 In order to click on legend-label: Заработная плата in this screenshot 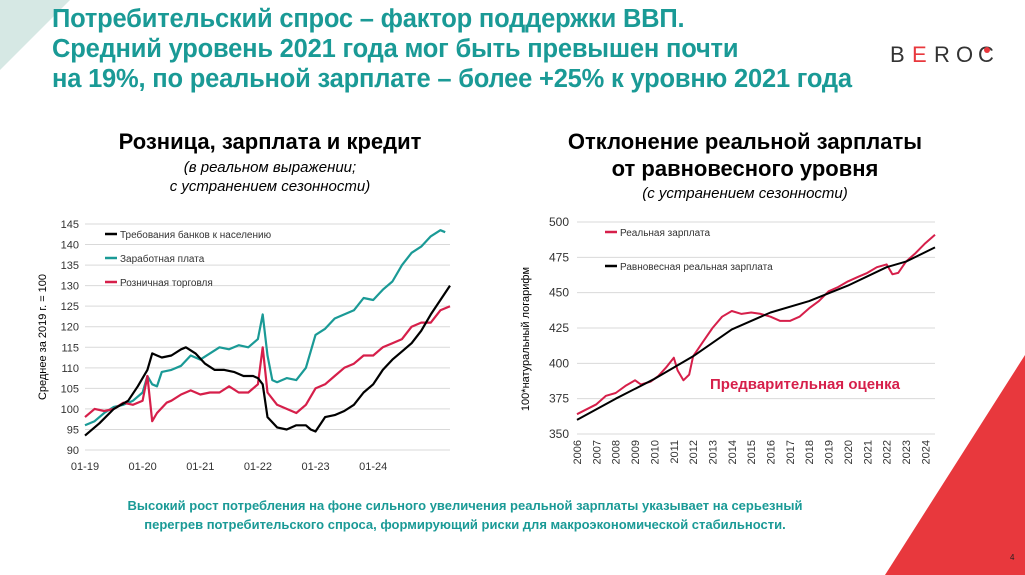, I will do `click(162, 259)`.